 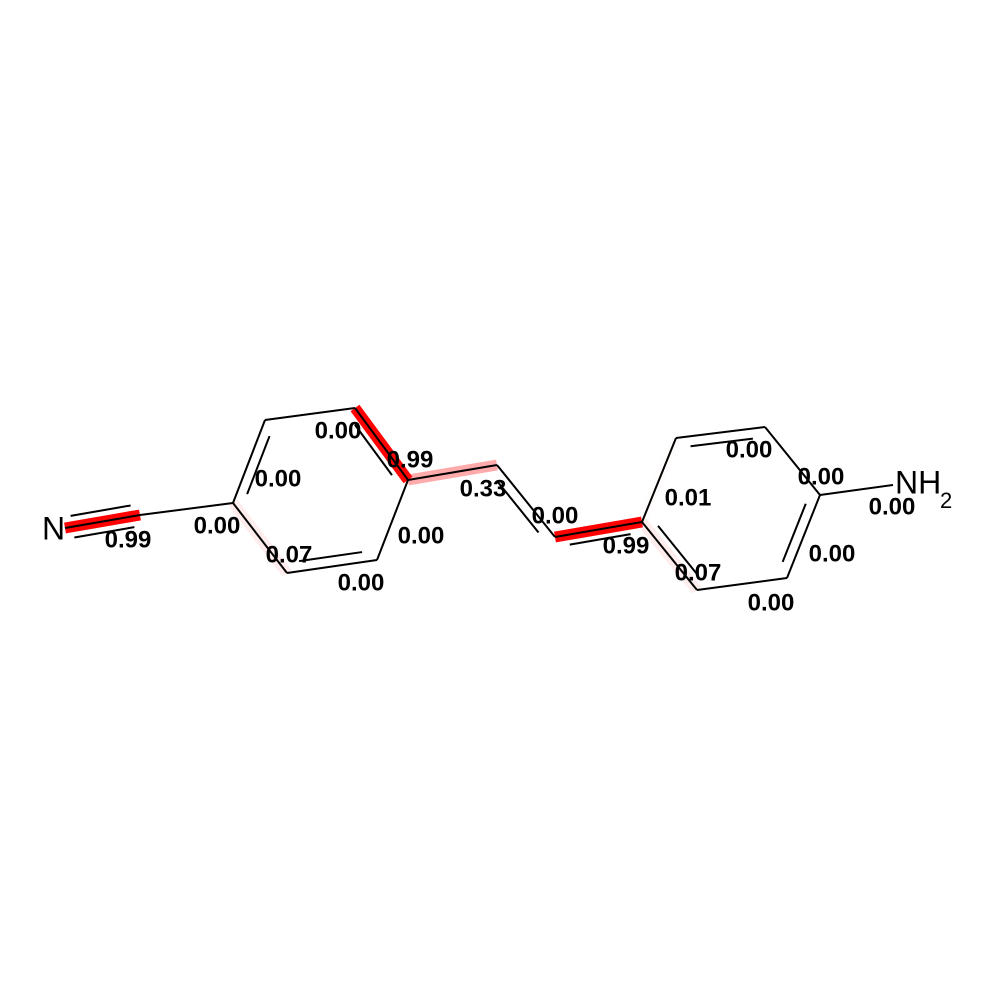 What do you see at coordinates (53, 528) in the screenshot?
I see `atom-label: N` at bounding box center [53, 528].